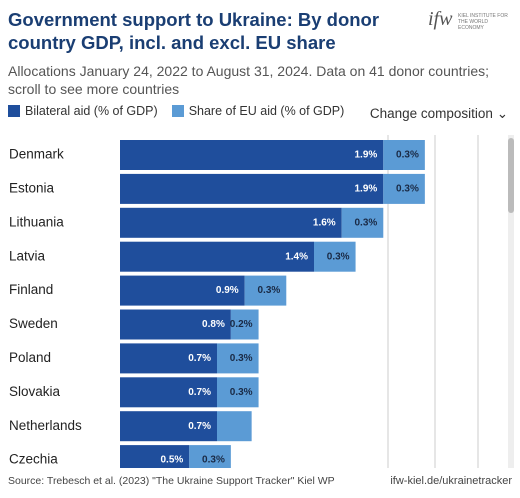 This screenshot has width=520, height=498. What do you see at coordinates (171, 460) in the screenshot?
I see `value-label: 0.5%` at bounding box center [171, 460].